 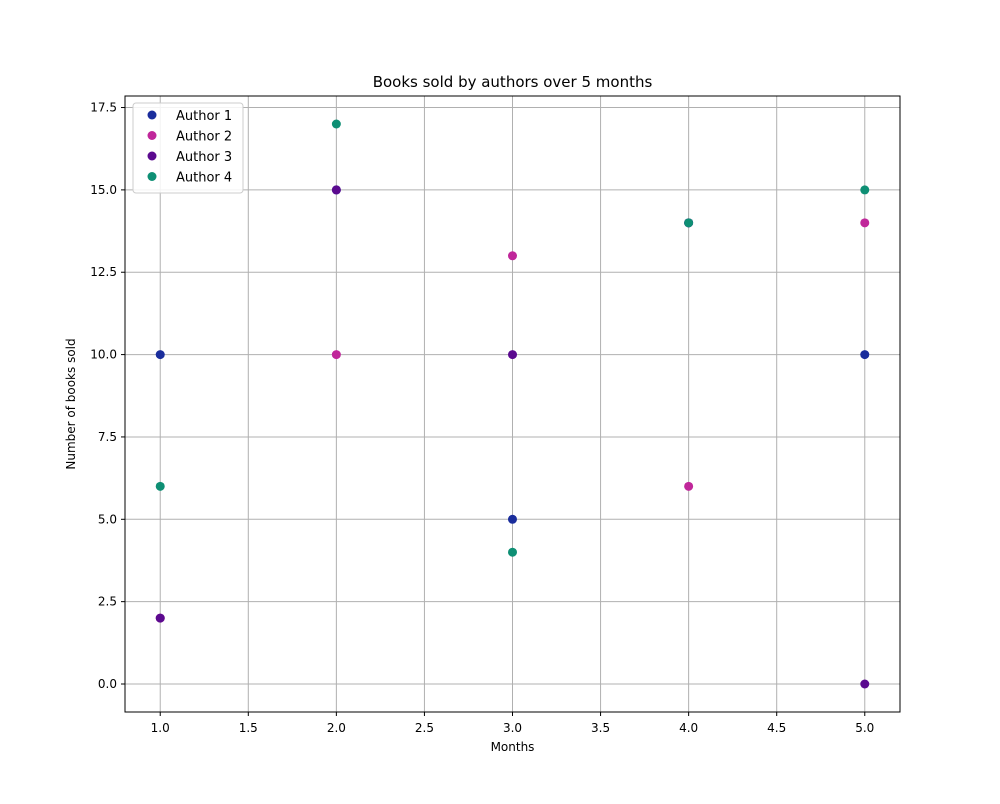 What do you see at coordinates (107, 602) in the screenshot?
I see `y-tick-label: 2.5` at bounding box center [107, 602].